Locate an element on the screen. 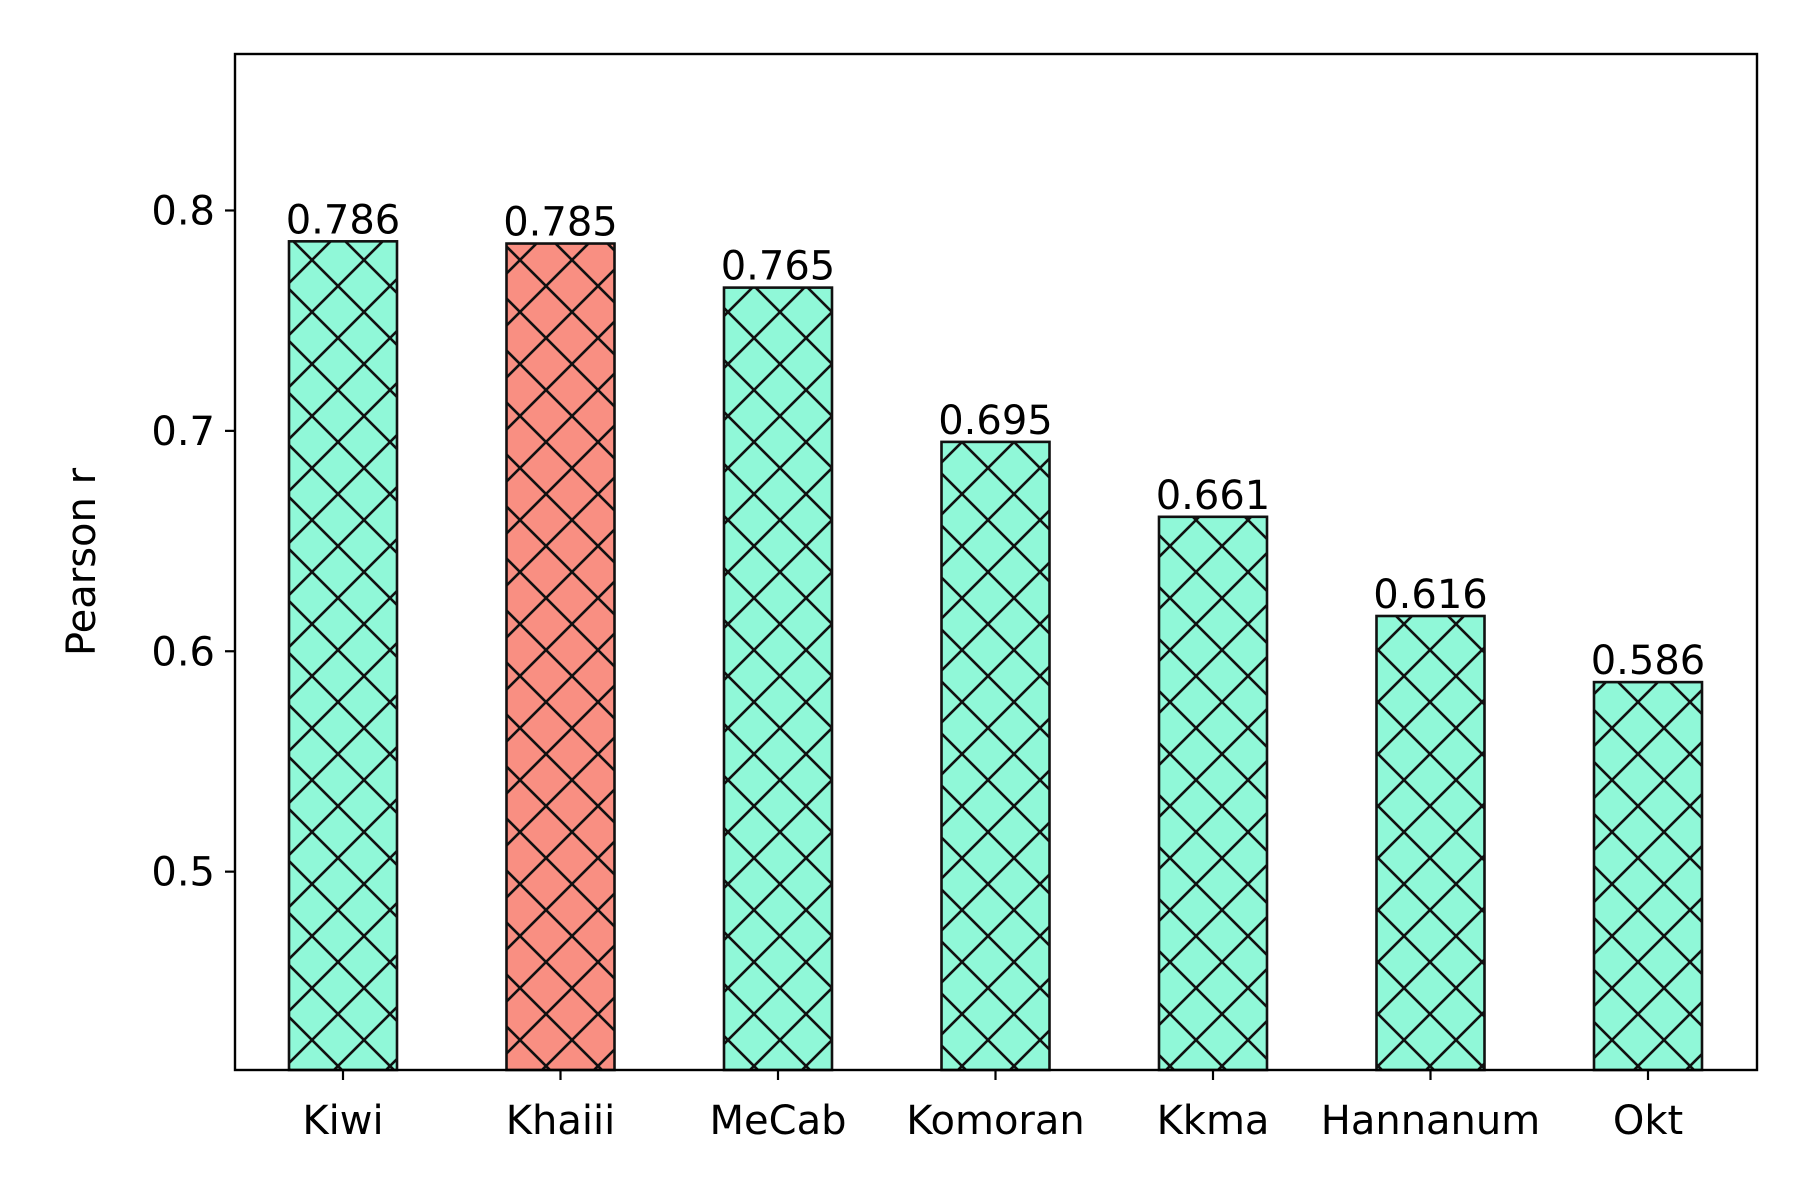 Image resolution: width=1800 pixels, height=1200 pixels. y-tick-label: 0.5 is located at coordinates (183, 873).